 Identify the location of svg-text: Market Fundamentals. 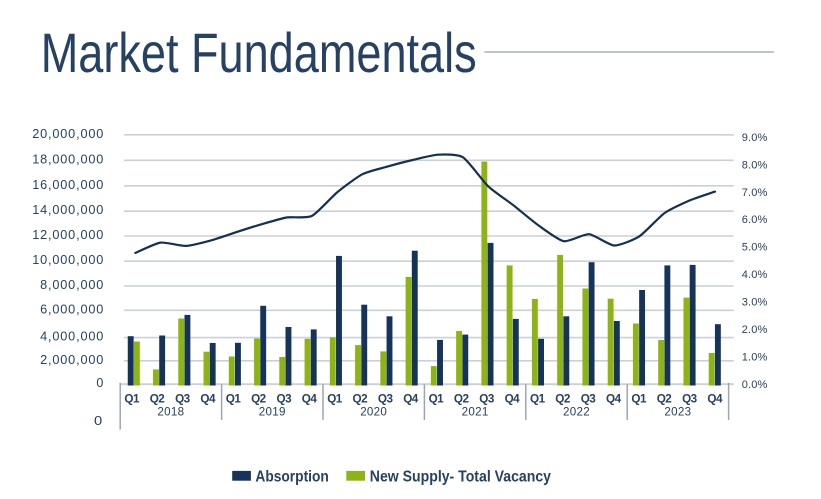
(259, 52).